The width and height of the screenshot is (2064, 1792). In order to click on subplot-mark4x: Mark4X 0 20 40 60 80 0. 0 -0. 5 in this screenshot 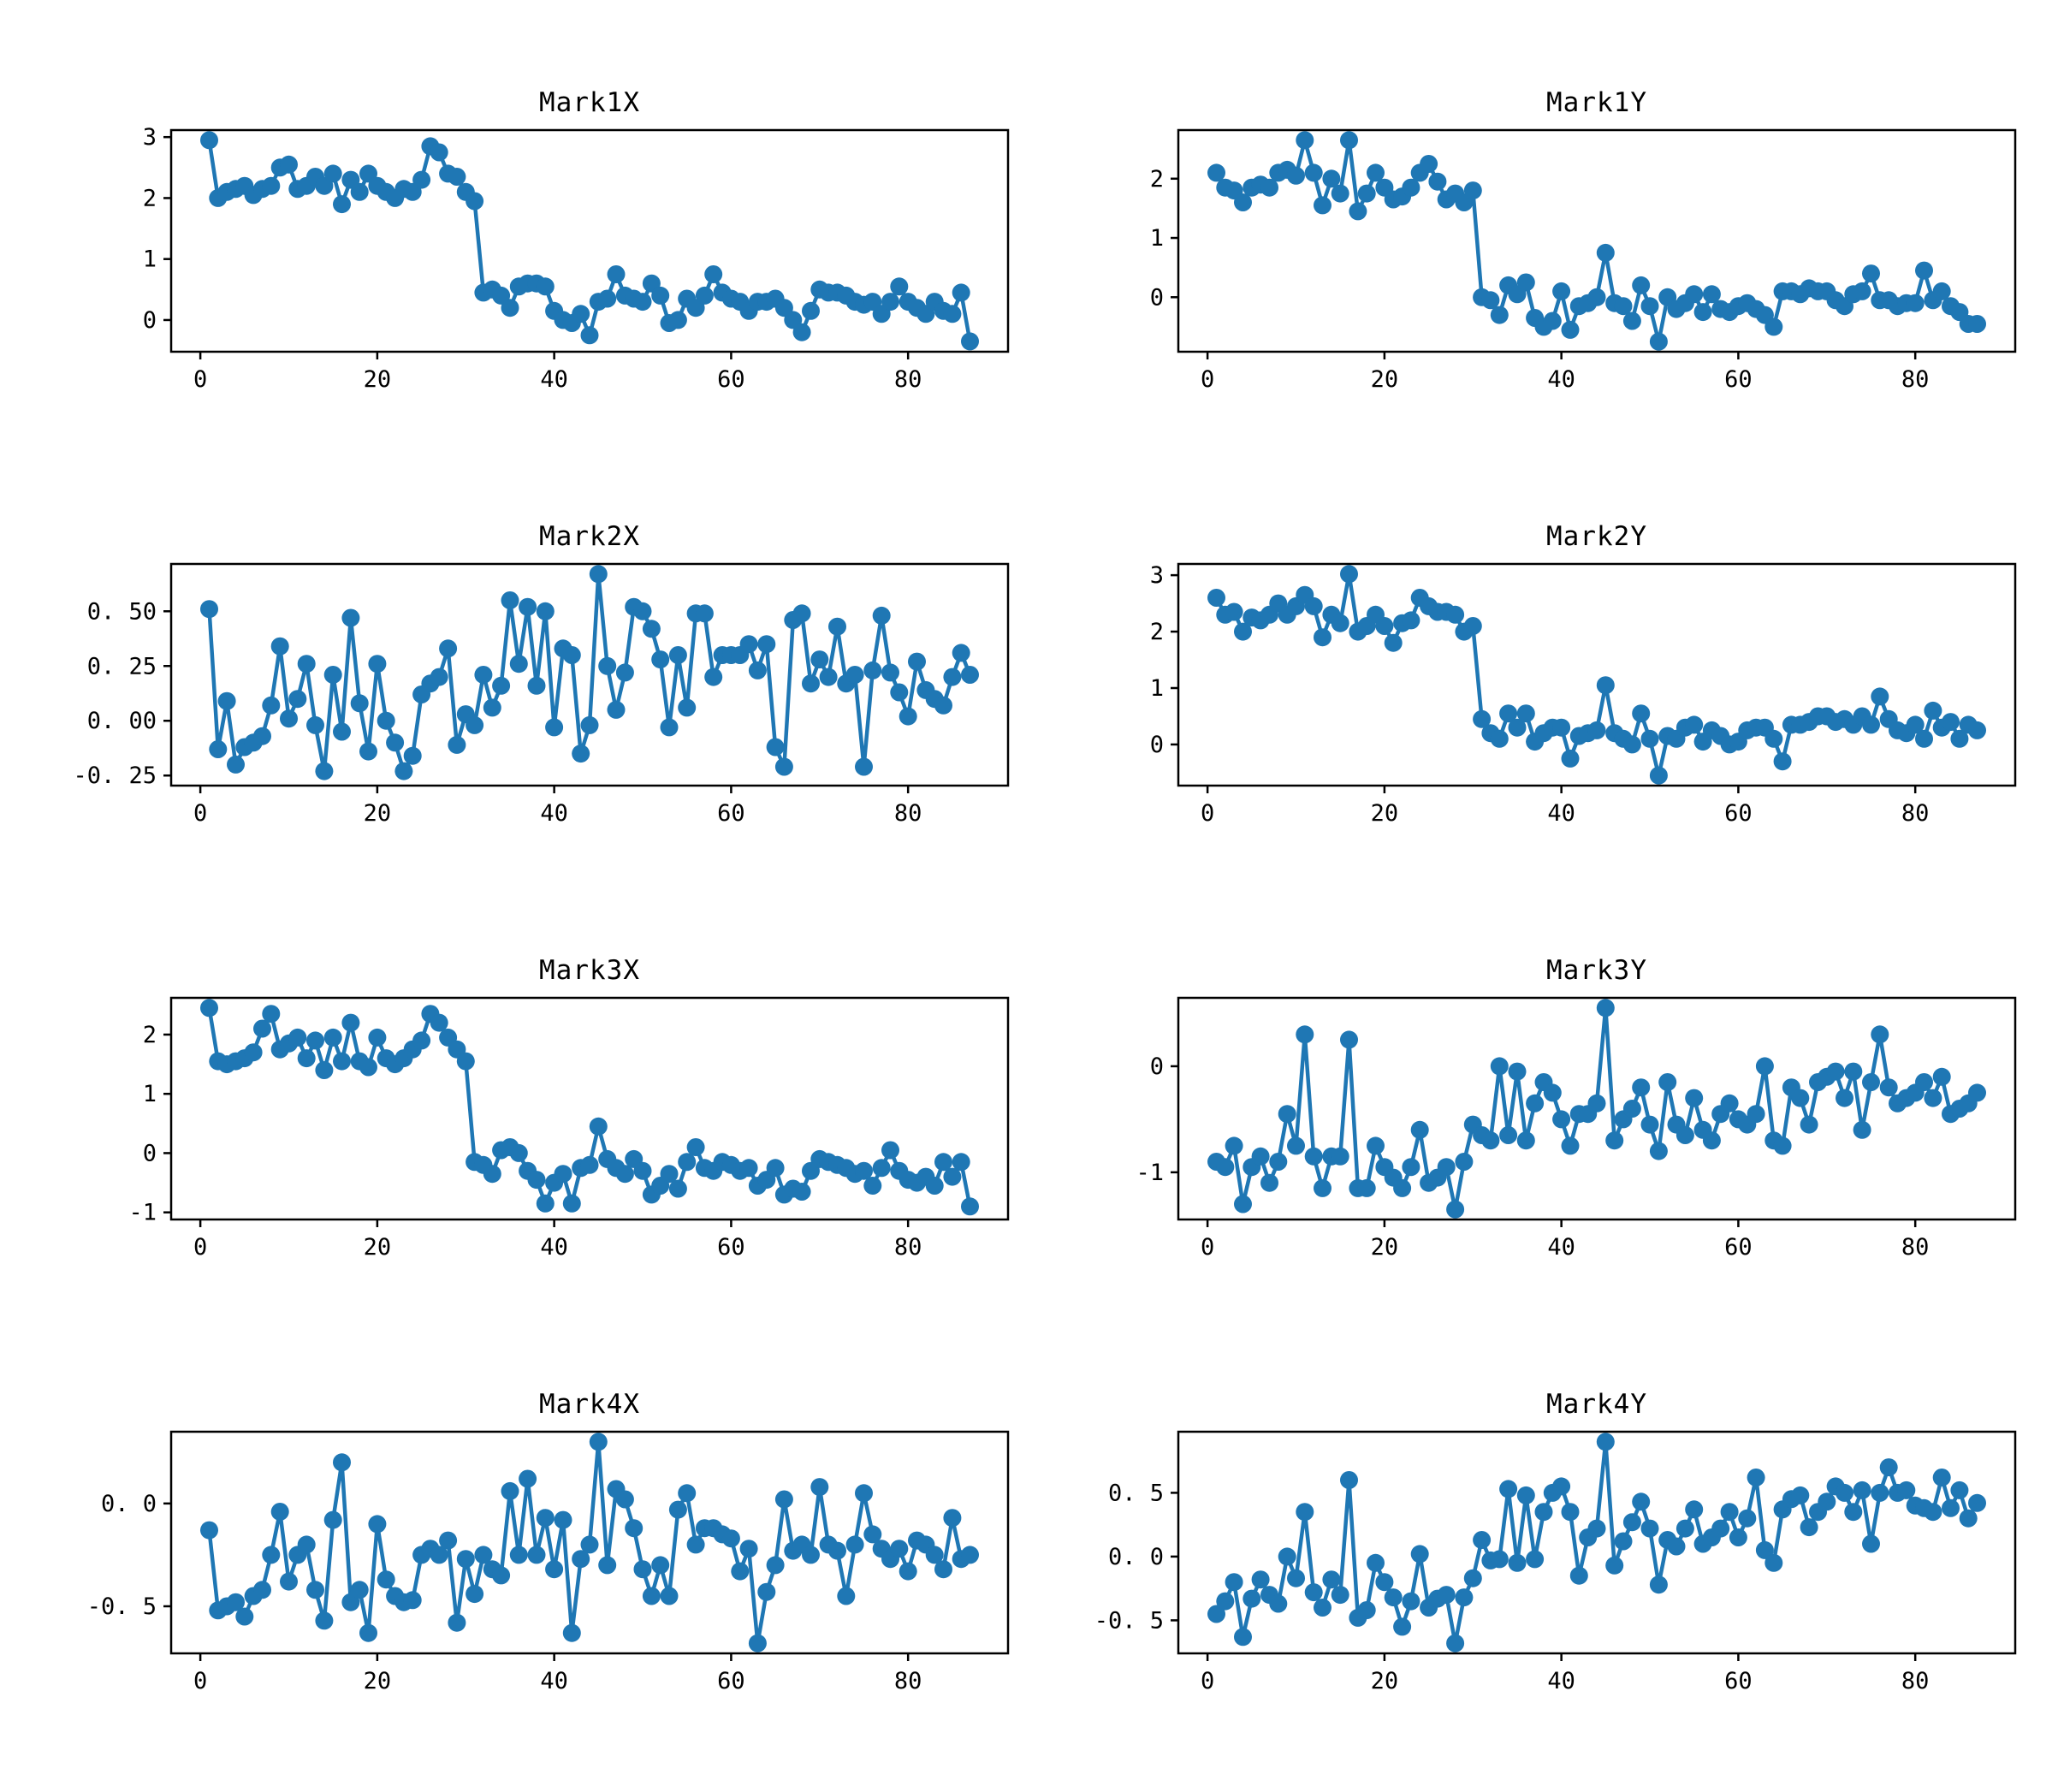, I will do `click(531, 1544)`.